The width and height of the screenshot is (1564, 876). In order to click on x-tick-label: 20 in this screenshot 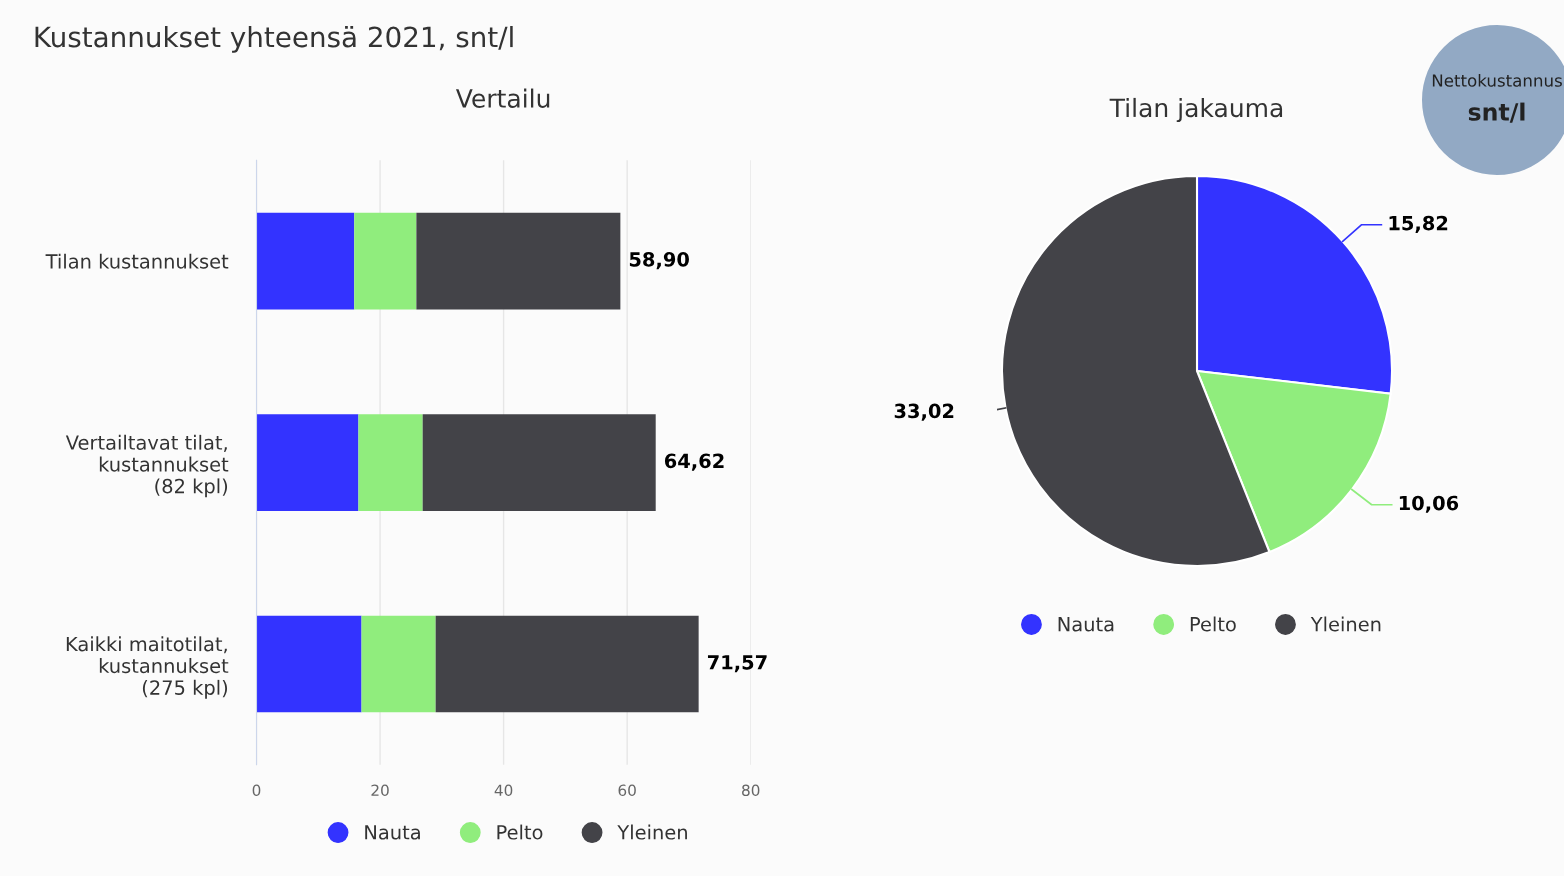, I will do `click(380, 790)`.